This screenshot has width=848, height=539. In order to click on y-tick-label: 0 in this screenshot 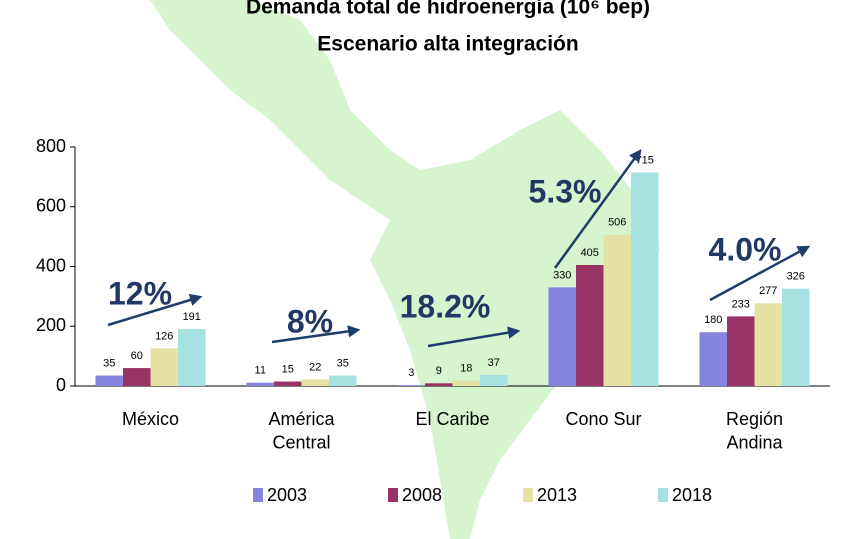, I will do `click(61, 385)`.